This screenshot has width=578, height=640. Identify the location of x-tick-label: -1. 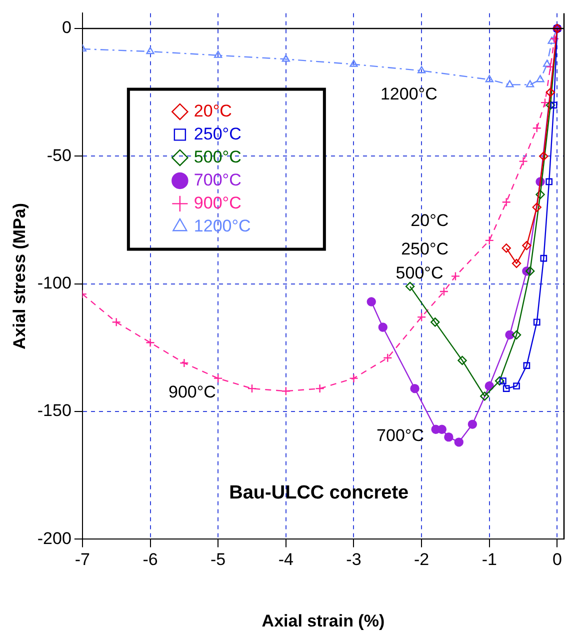
(489, 560).